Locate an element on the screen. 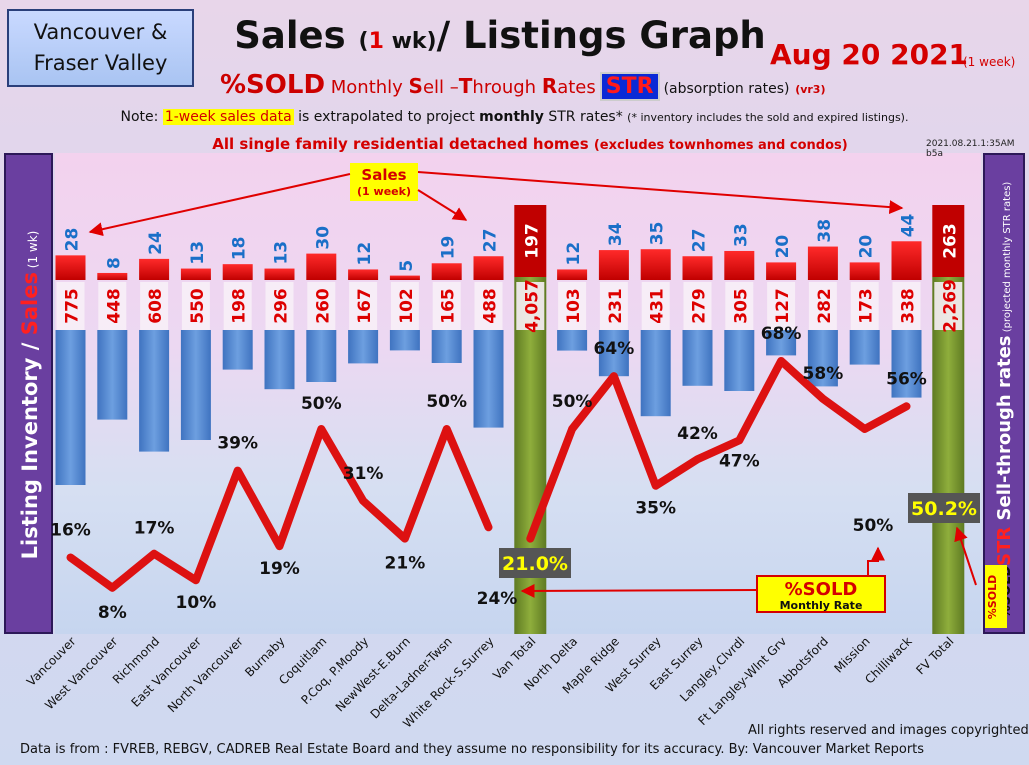 The height and width of the screenshot is (765, 1029). subtitle-r: R is located at coordinates (549, 86).